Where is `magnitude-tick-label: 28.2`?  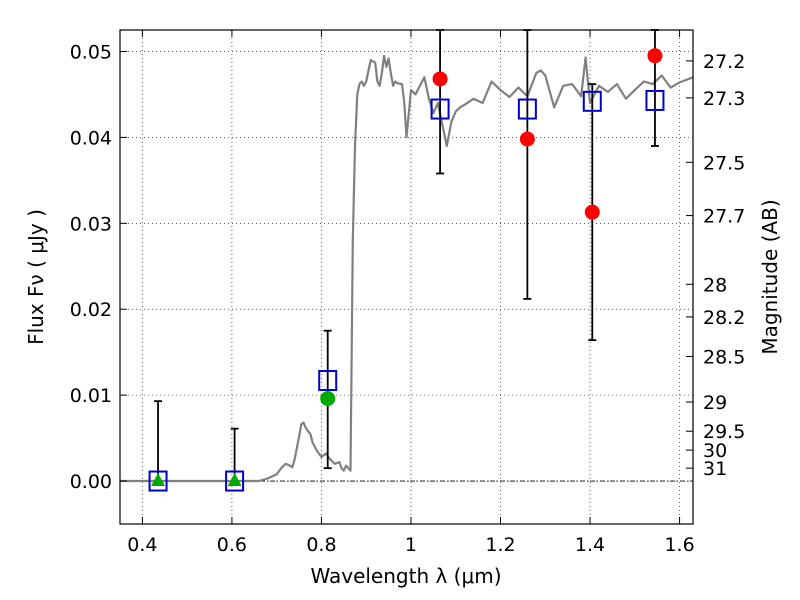
magnitude-tick-label: 28.2 is located at coordinates (724, 318).